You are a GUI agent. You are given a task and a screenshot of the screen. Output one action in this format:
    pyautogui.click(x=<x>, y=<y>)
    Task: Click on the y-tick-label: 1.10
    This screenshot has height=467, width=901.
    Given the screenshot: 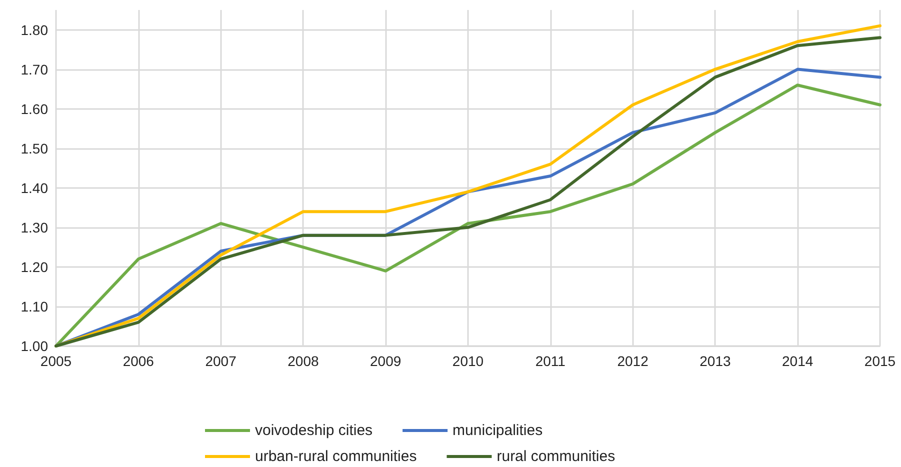 What is the action you would take?
    pyautogui.click(x=34, y=306)
    